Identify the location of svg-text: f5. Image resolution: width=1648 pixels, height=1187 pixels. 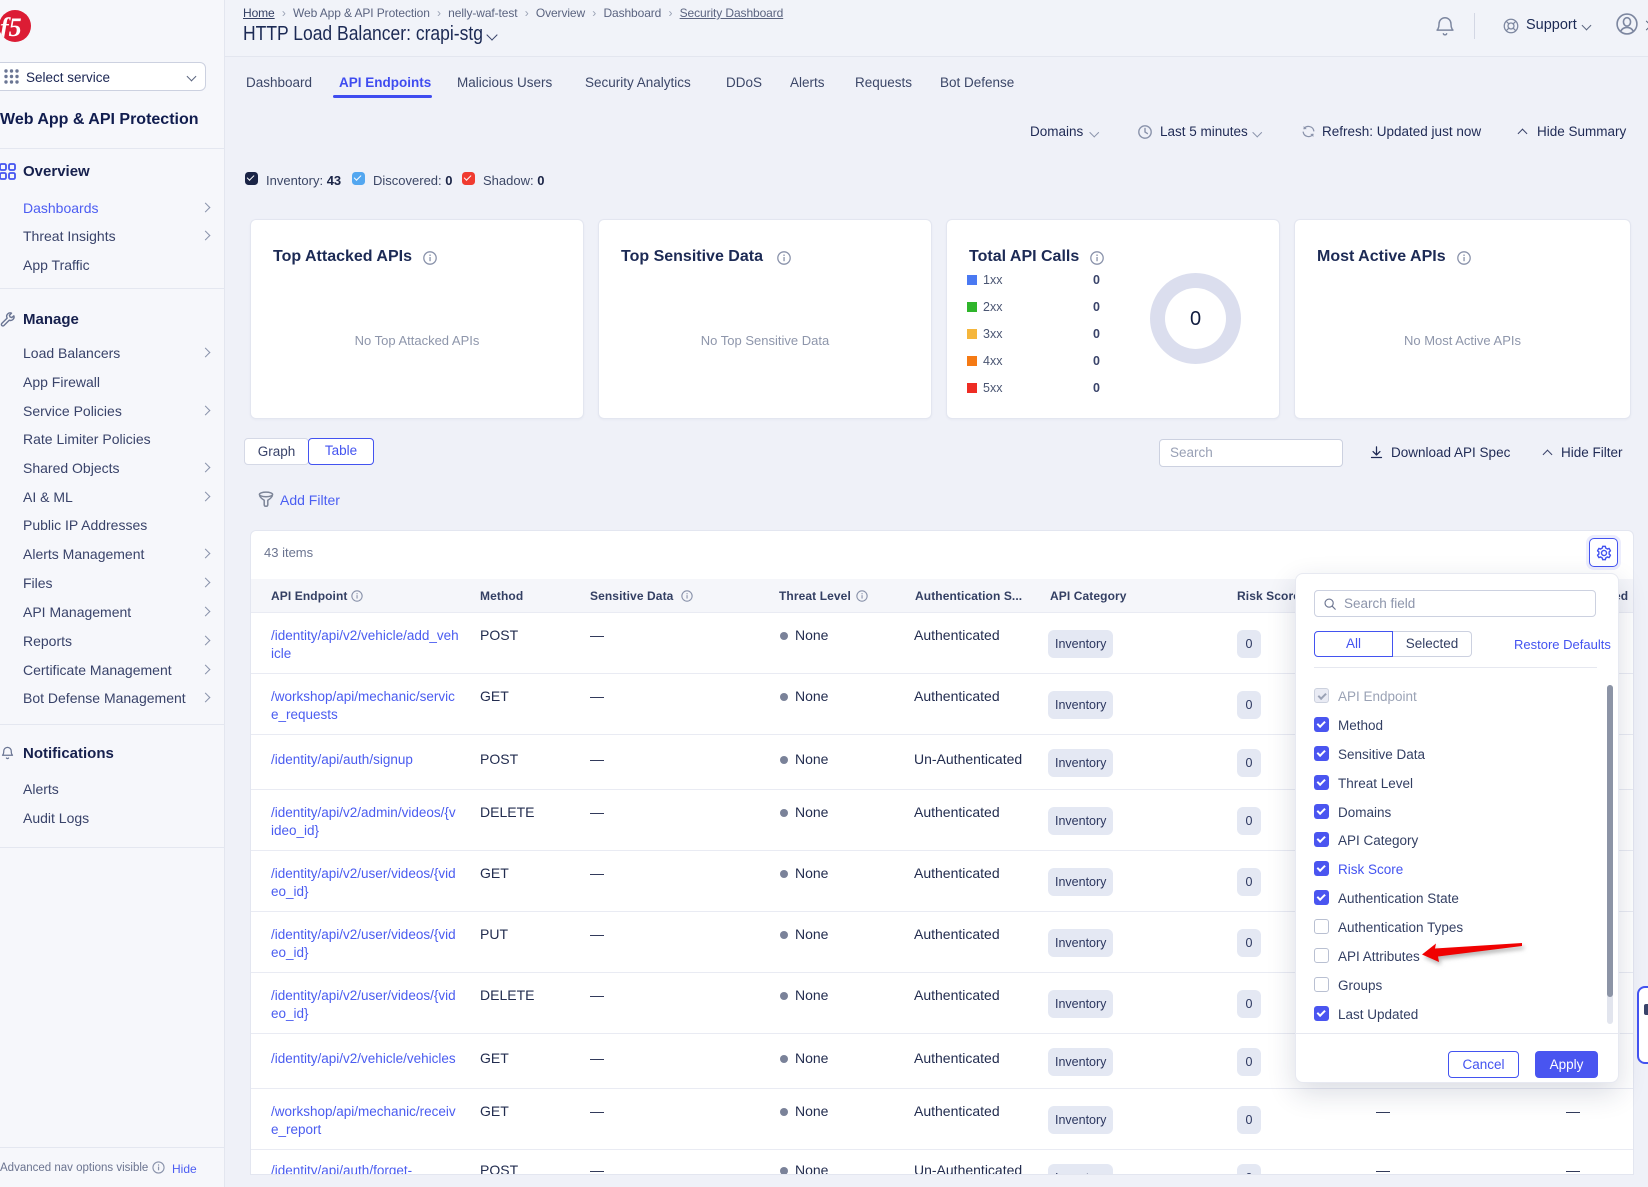
(11, 27).